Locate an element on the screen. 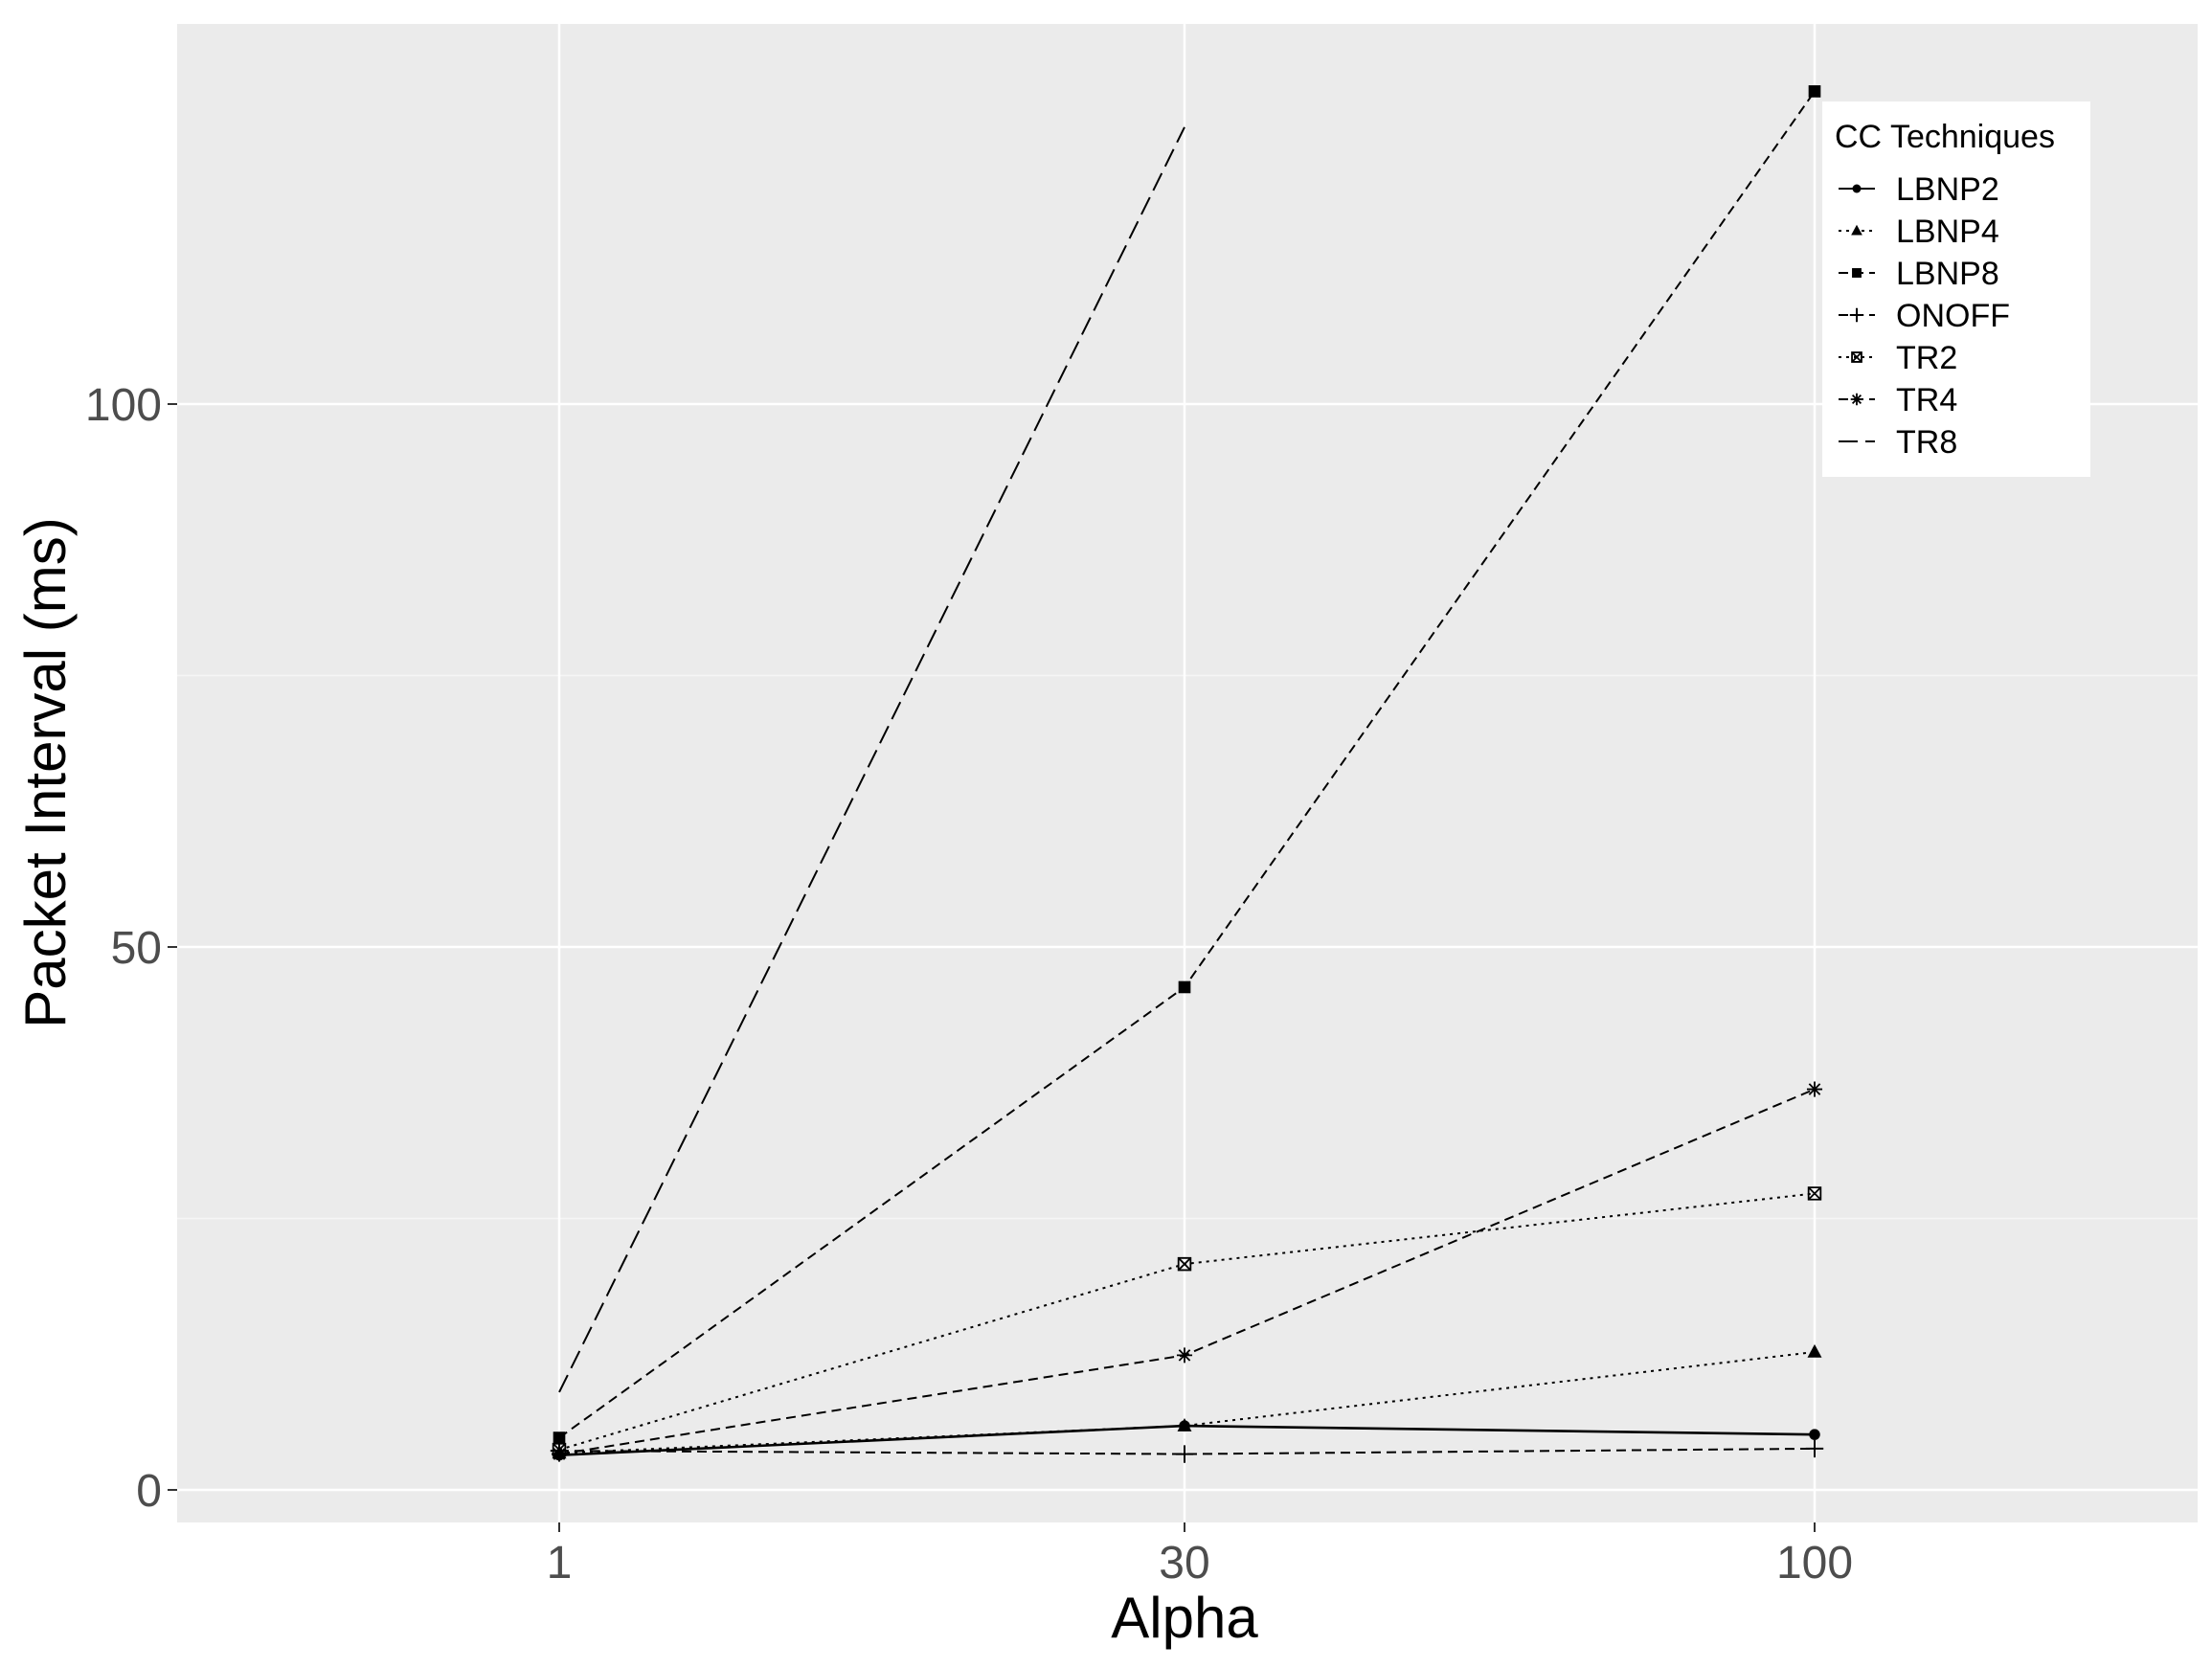 This screenshot has width=2212, height=1668. legend-key-marker-lbnp4 is located at coordinates (1856, 230).